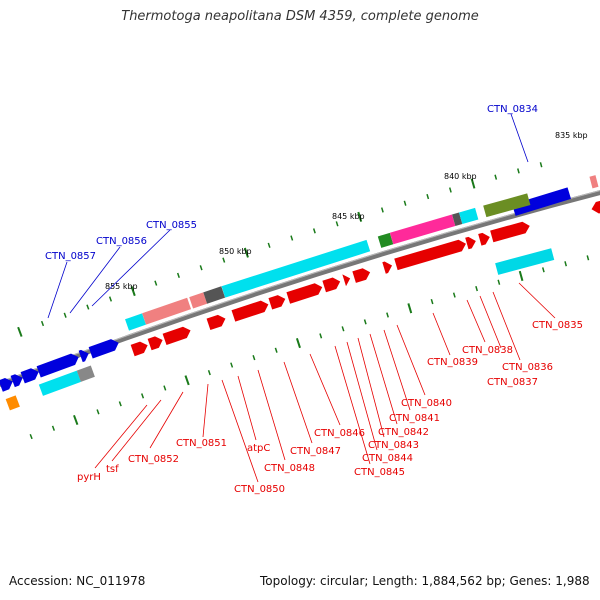 This screenshot has height=600, width=600. What do you see at coordinates (70, 256) in the screenshot?
I see `gene-label-ctn0857: CTN_0857` at bounding box center [70, 256].